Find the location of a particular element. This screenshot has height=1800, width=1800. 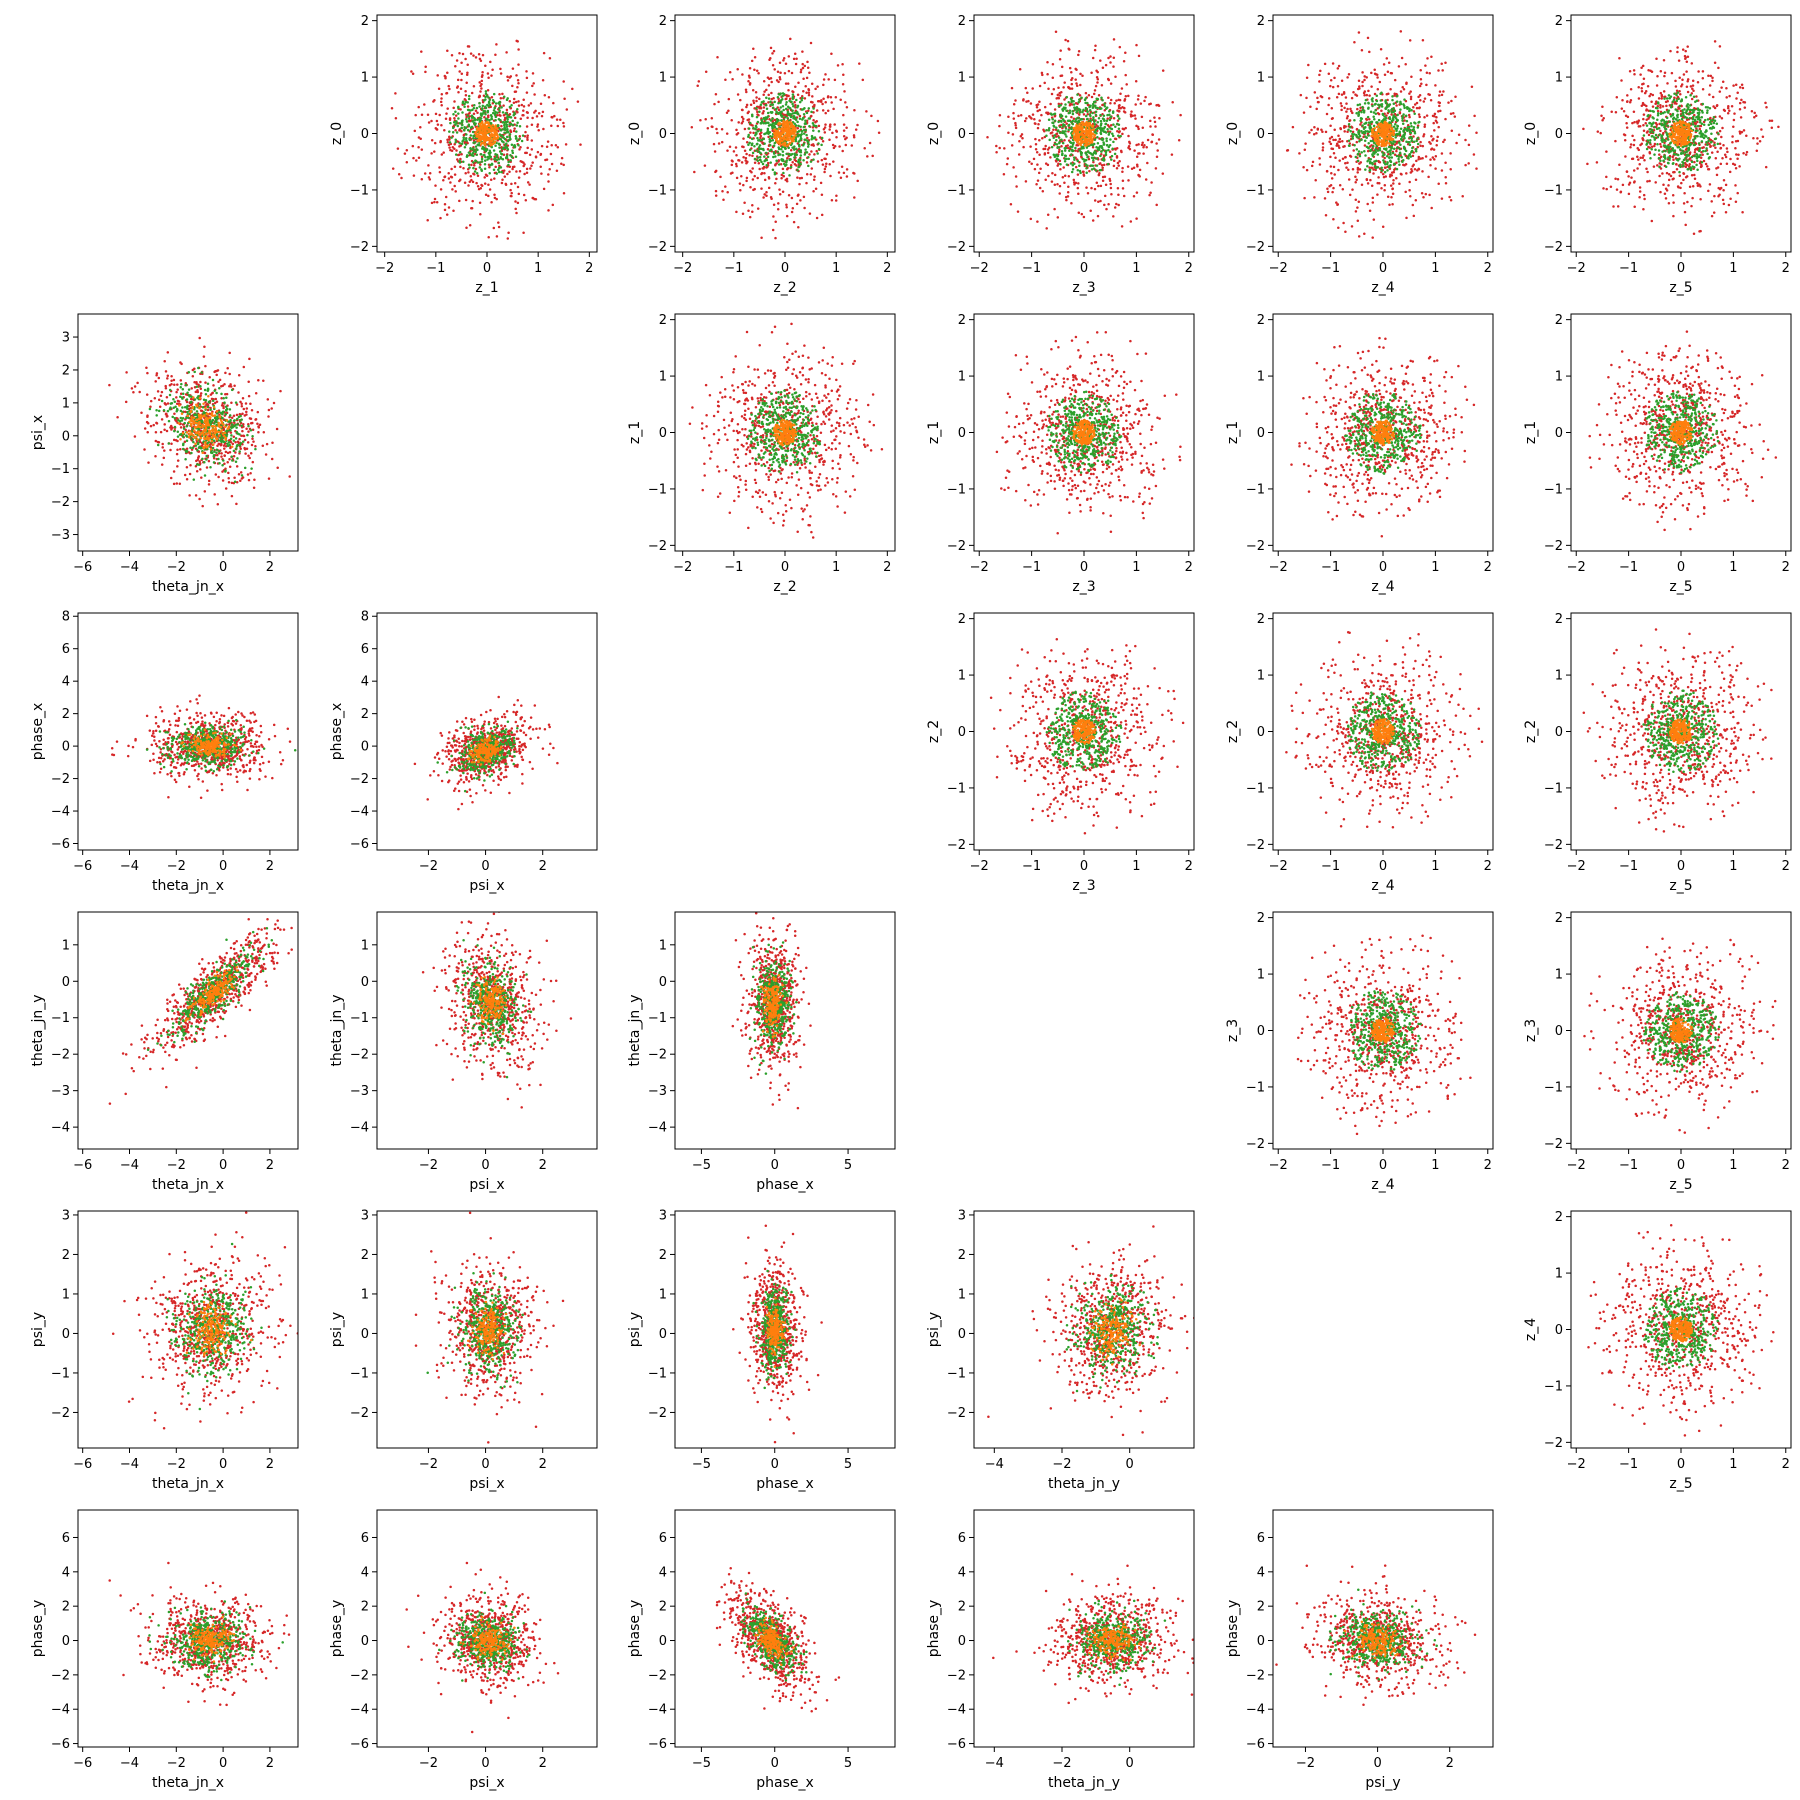

y-tick-label: 0 is located at coordinates (962, 134).